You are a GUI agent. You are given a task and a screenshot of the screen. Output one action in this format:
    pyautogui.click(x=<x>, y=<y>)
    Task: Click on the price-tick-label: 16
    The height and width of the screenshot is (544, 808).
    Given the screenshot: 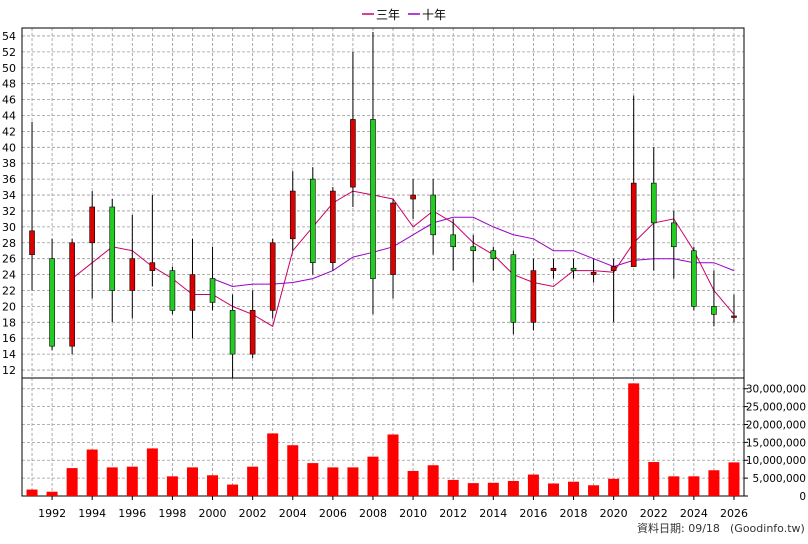 What is the action you would take?
    pyautogui.click(x=9, y=338)
    